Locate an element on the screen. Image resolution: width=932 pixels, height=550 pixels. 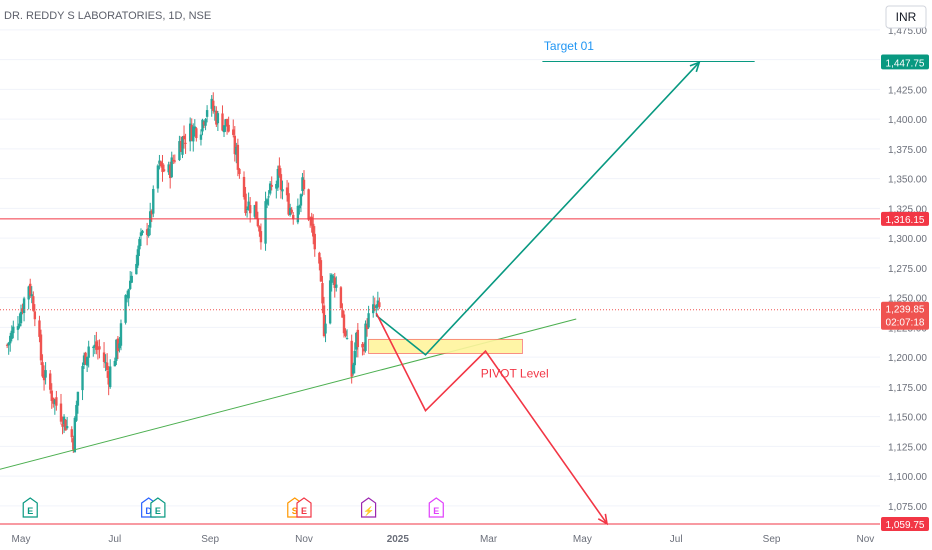
bearish-path is located at coordinates (491, 418).